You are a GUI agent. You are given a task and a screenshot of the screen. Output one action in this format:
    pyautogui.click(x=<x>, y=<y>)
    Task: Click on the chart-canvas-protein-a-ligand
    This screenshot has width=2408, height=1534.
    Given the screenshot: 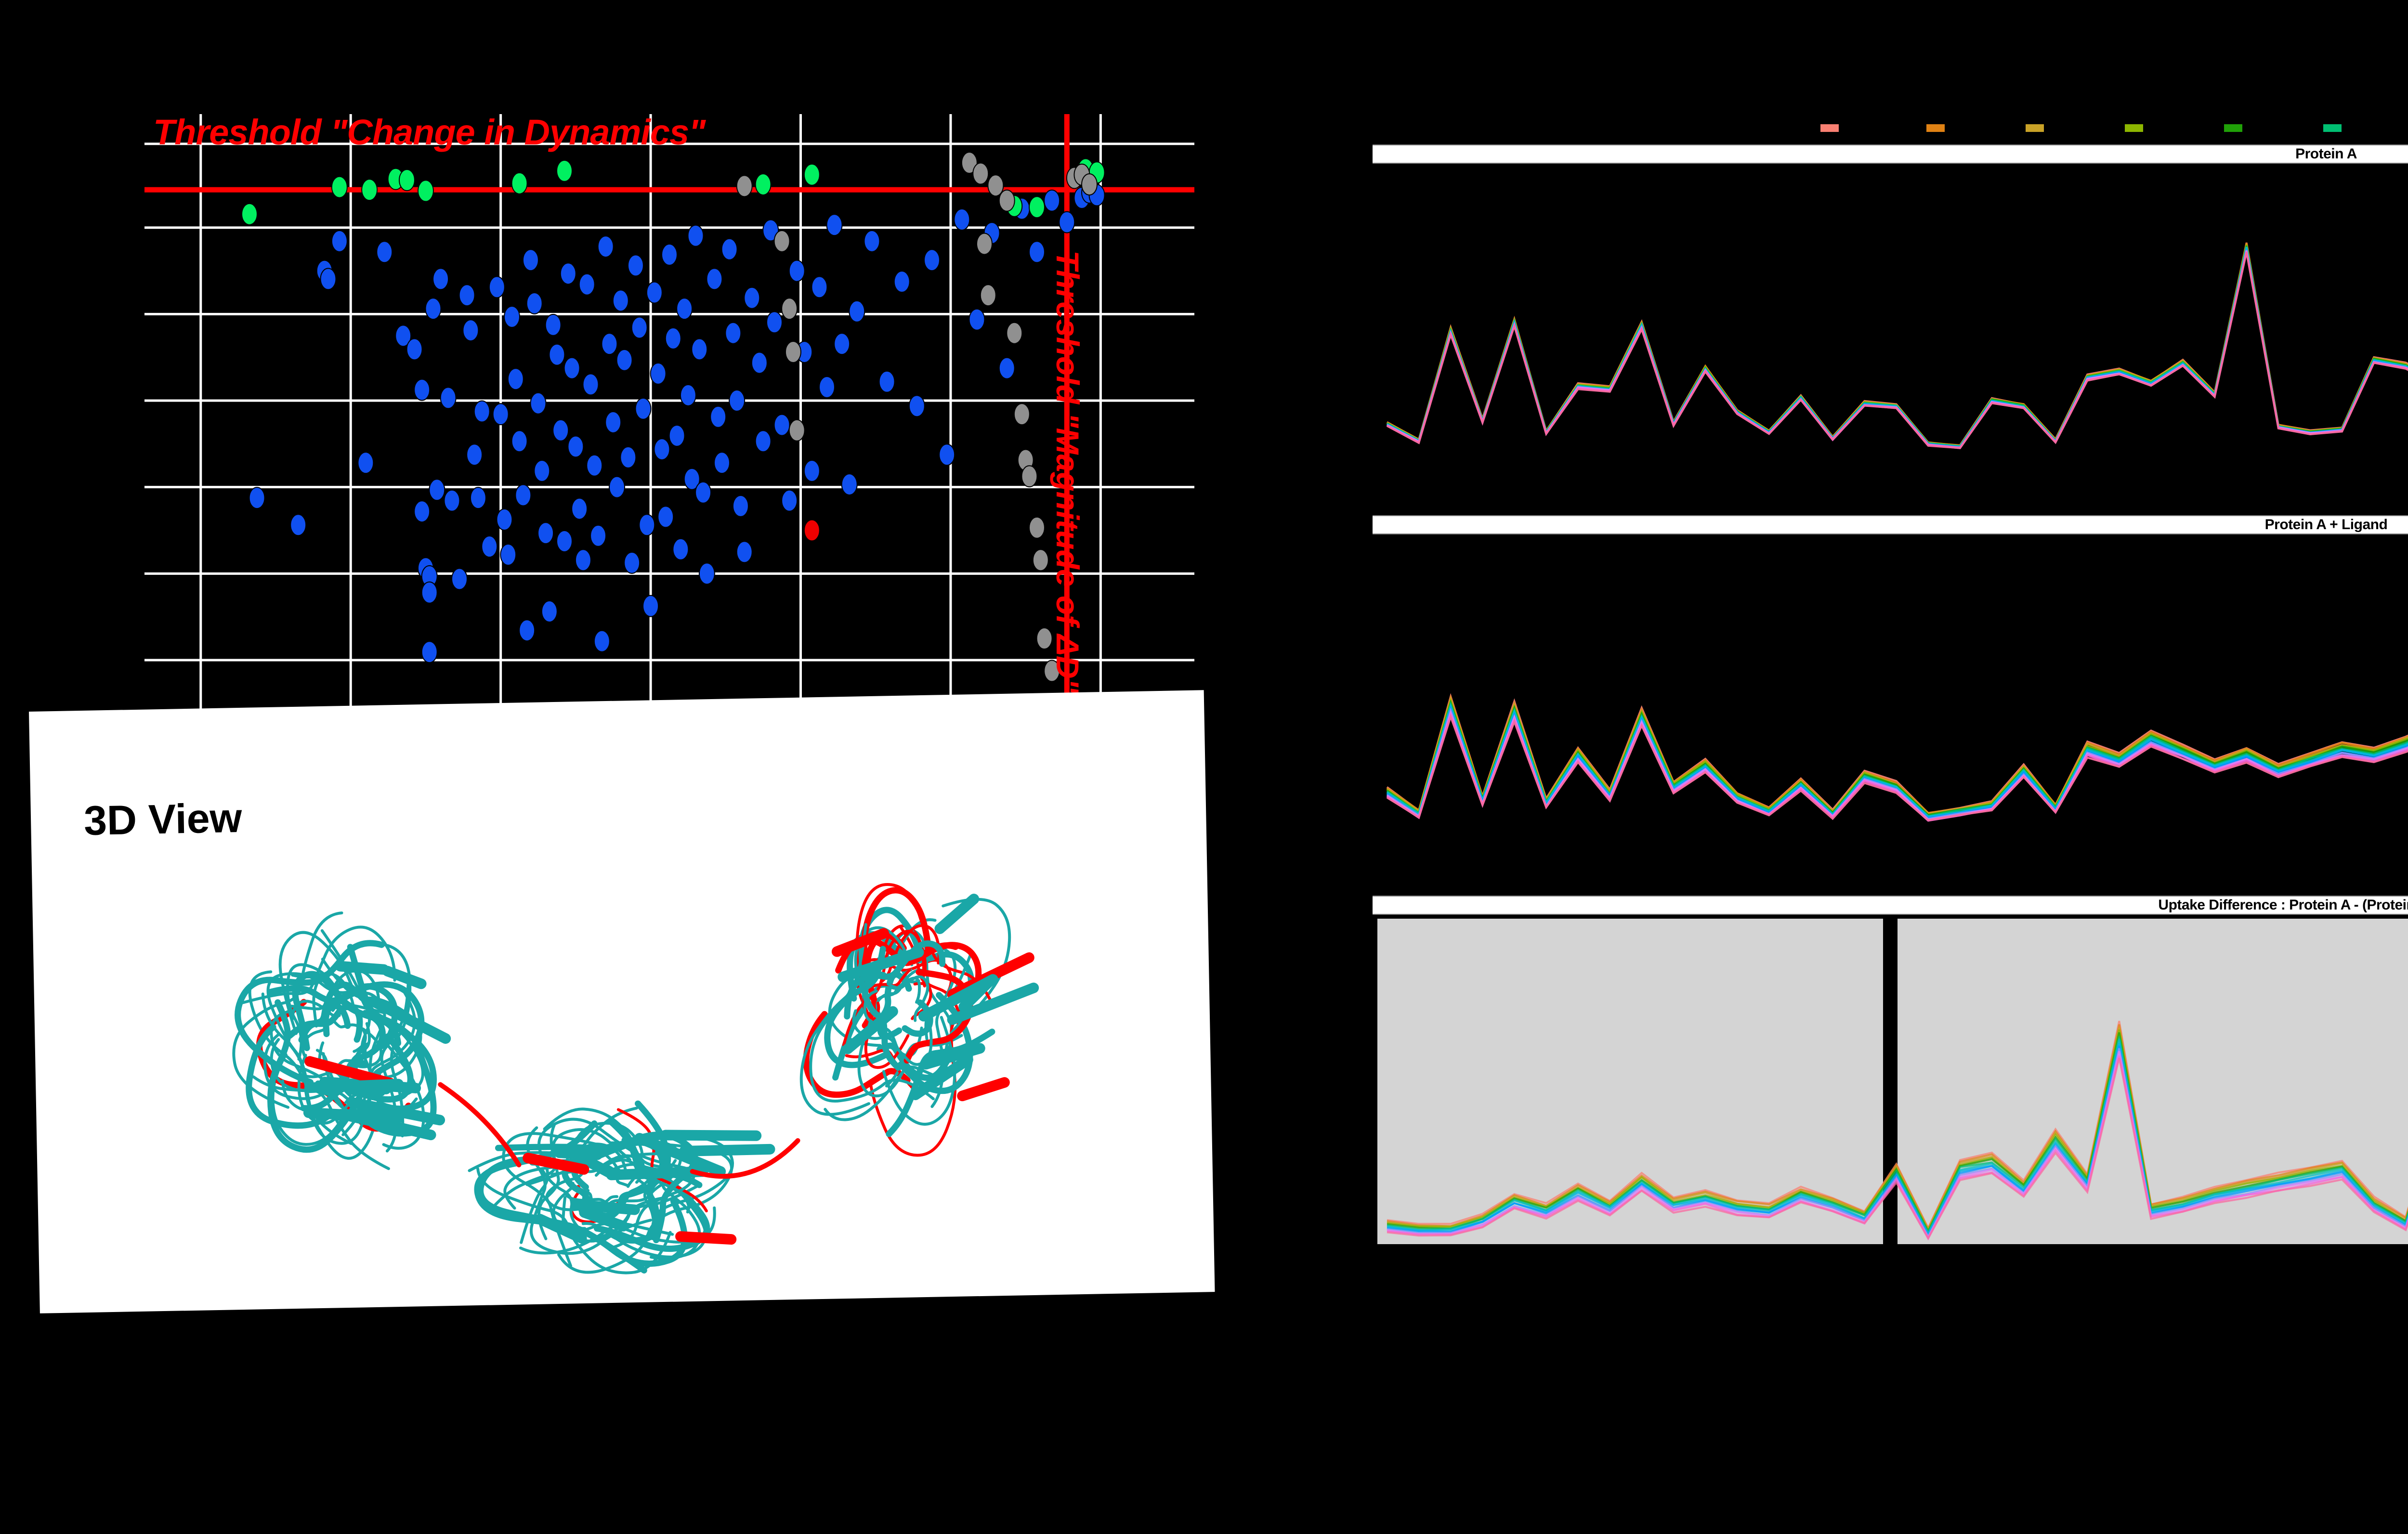 What is the action you would take?
    pyautogui.click(x=1890, y=683)
    